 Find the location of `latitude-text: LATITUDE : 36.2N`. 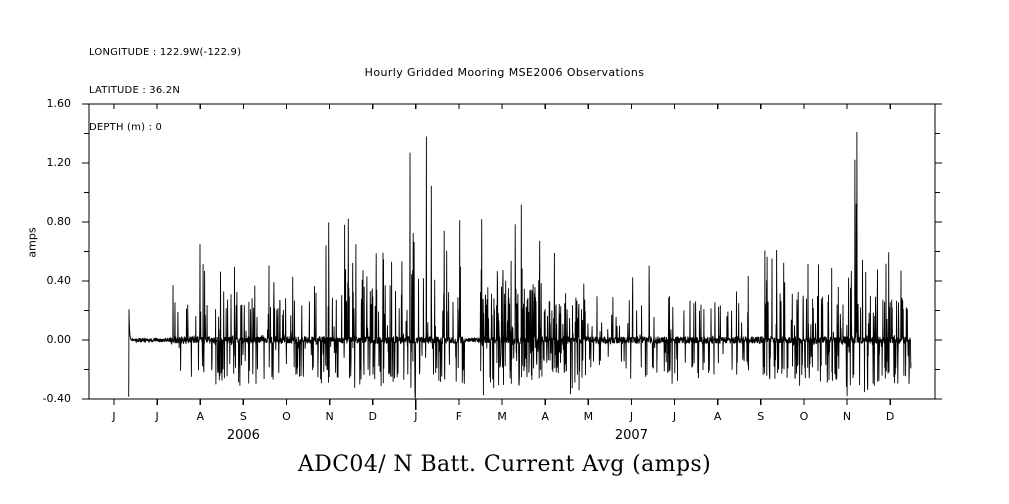

latitude-text: LATITUDE : 36.2N is located at coordinates (135, 90).